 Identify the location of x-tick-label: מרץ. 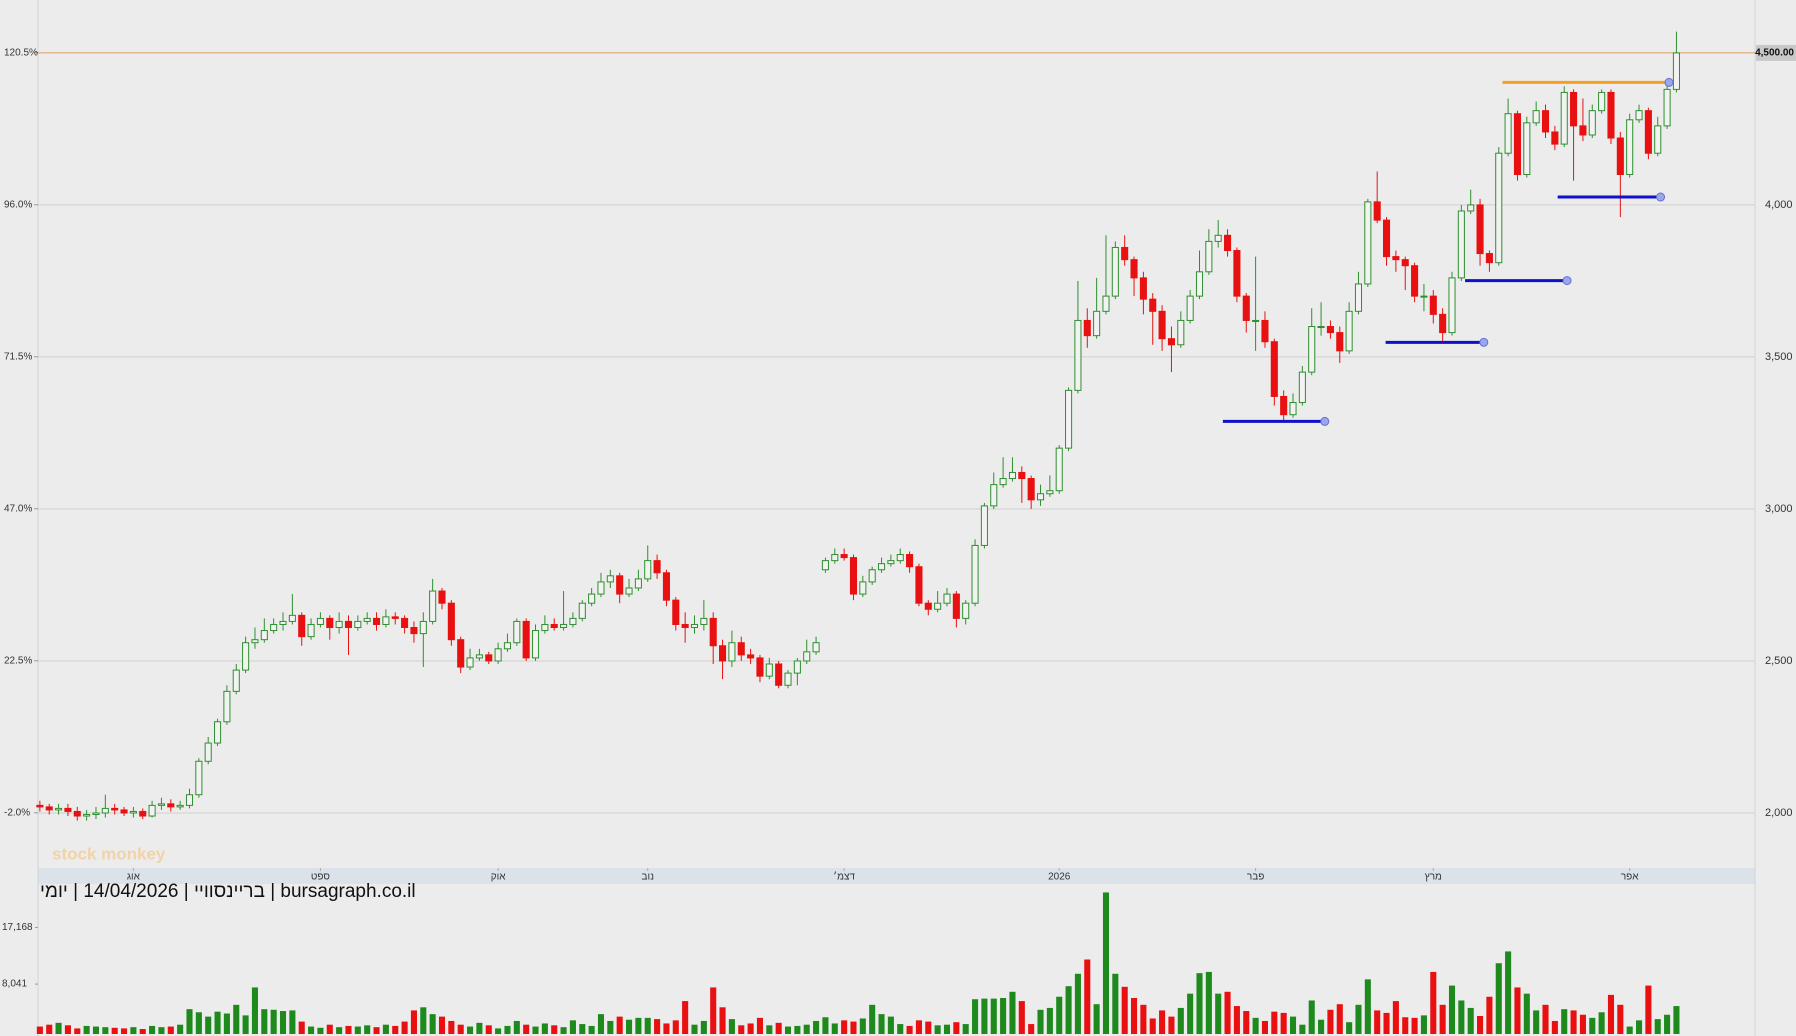
(1433, 877).